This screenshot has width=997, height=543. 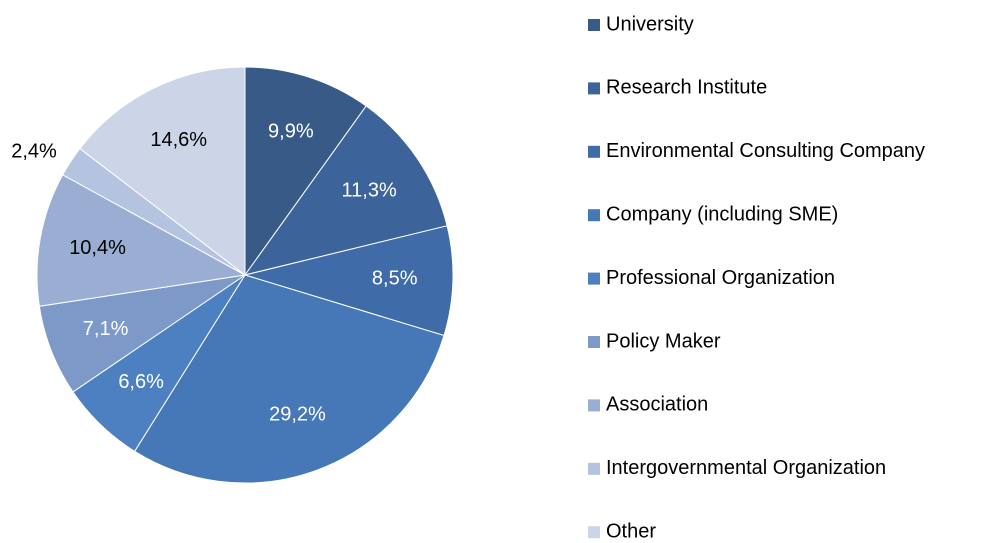 I want to click on legend-label: Association, so click(x=657, y=405).